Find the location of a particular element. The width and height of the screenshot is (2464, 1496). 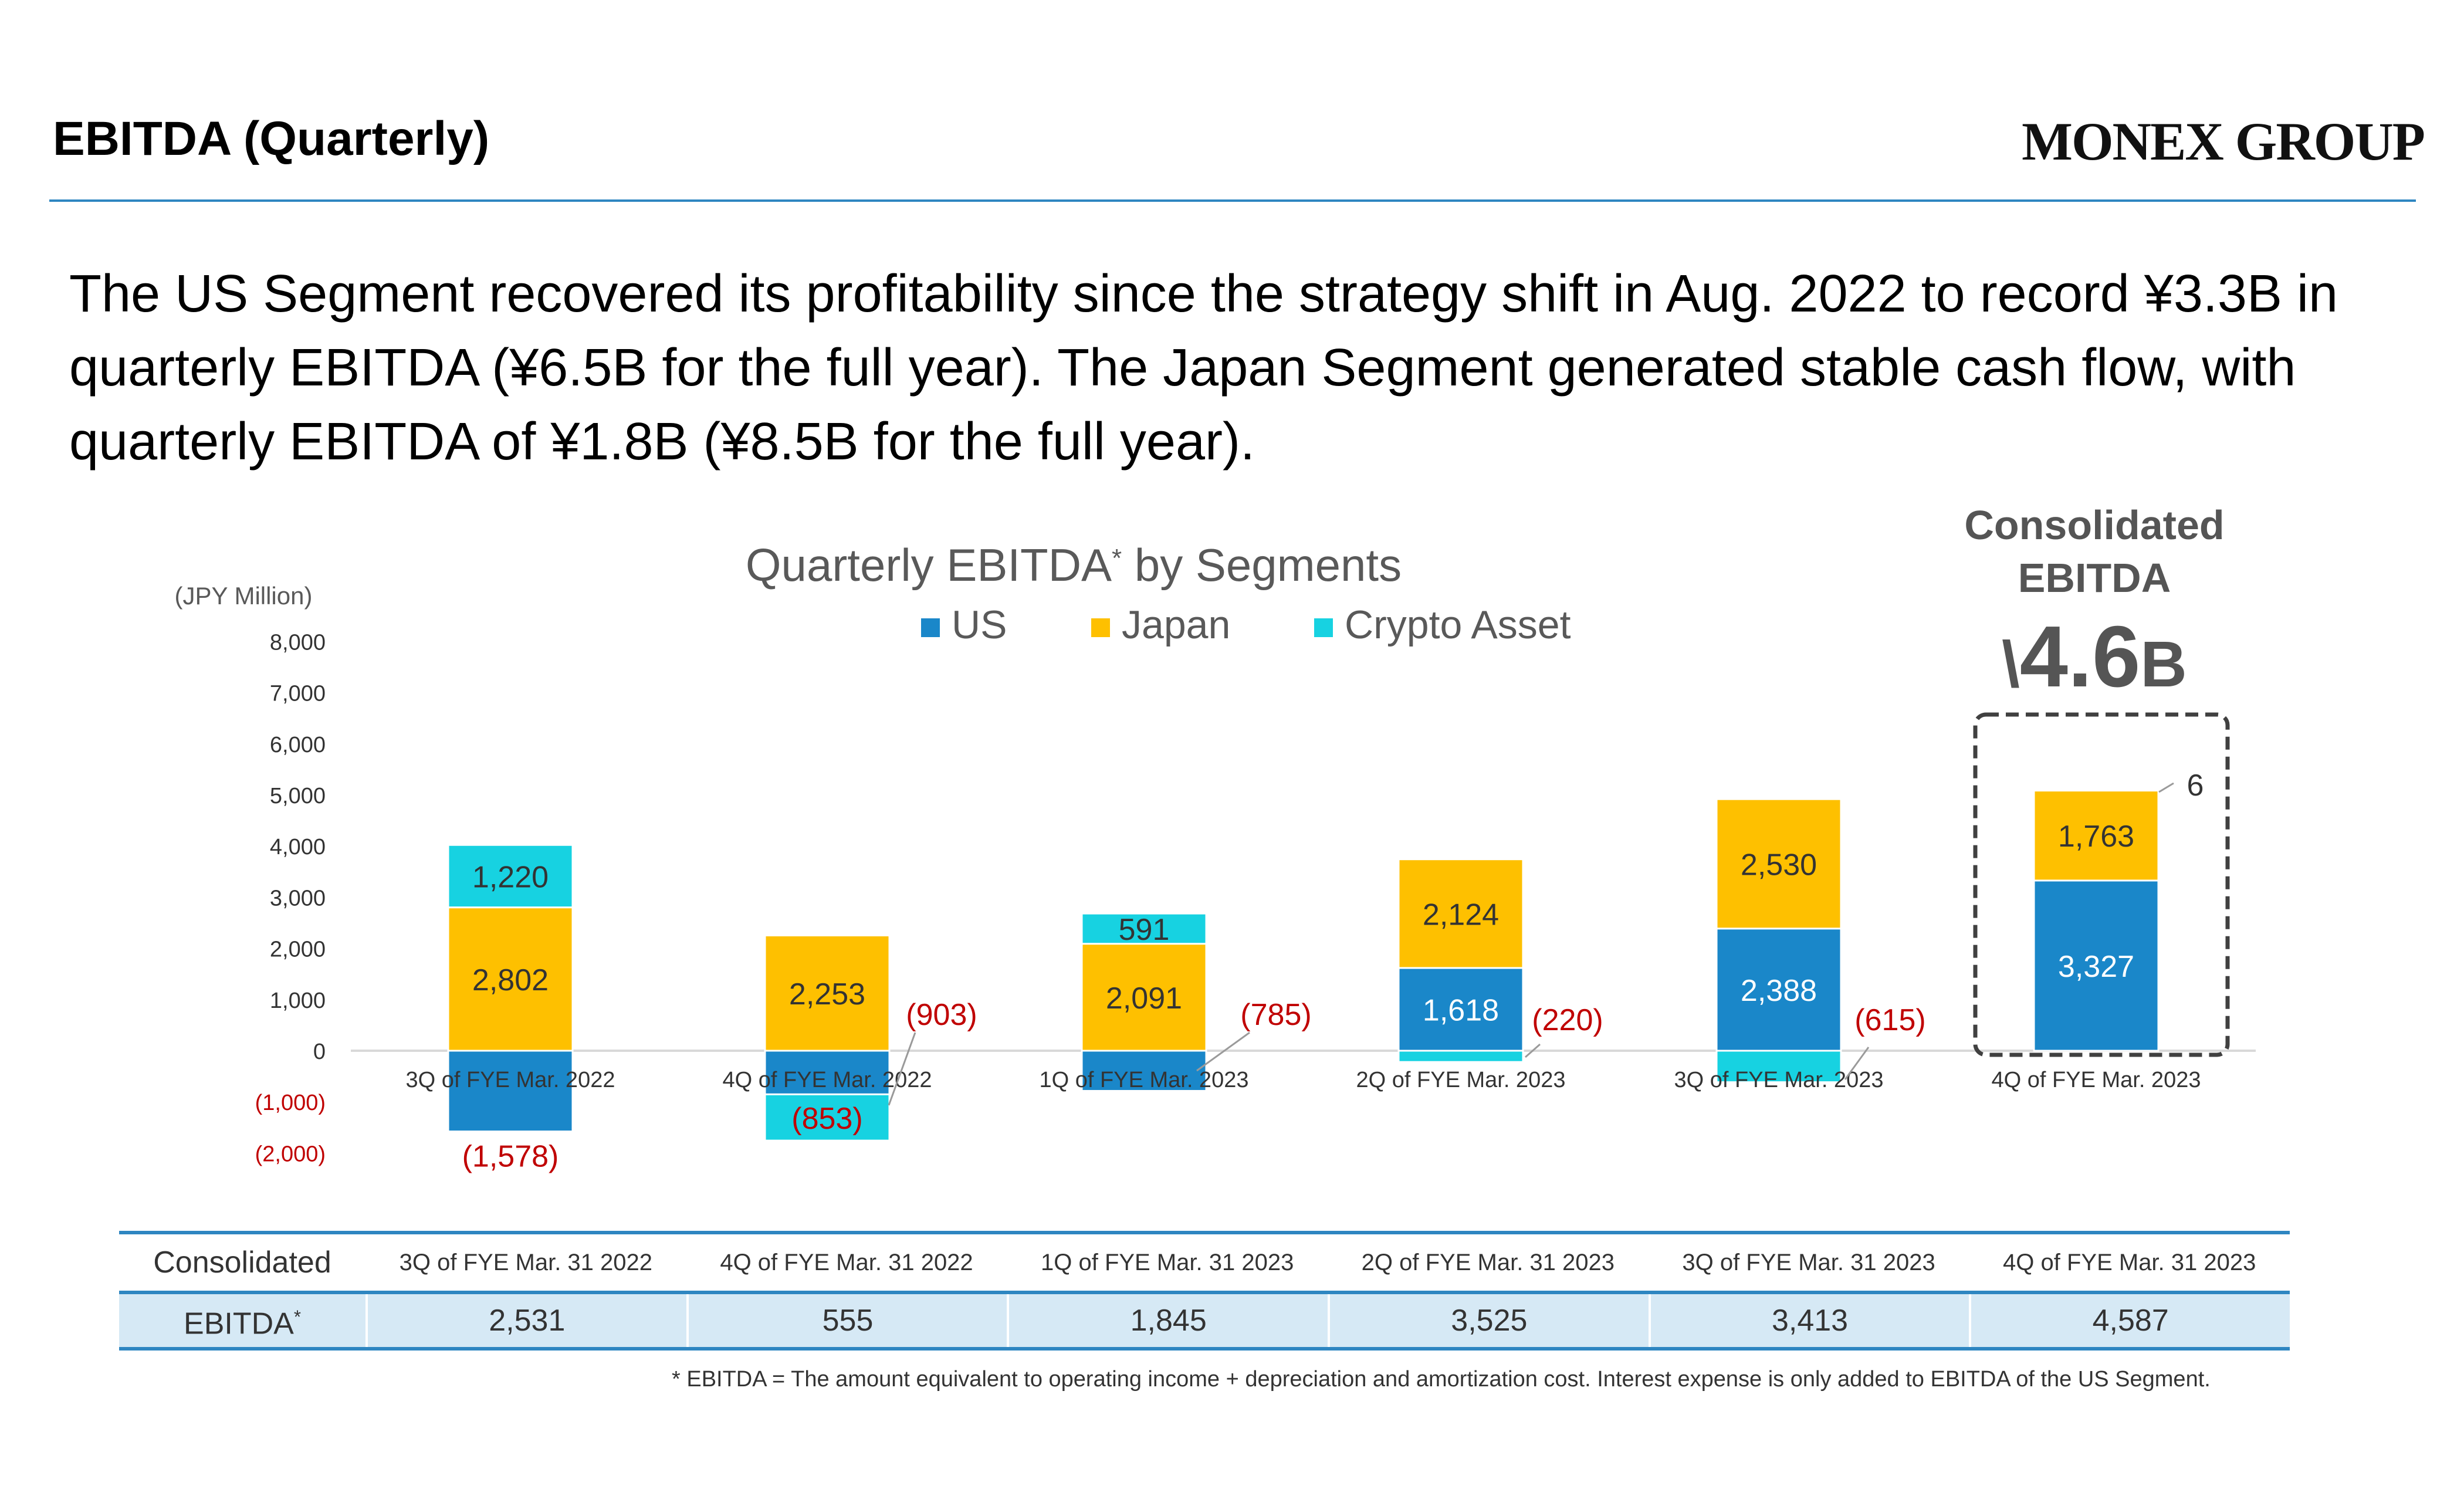

callout-label: (615) is located at coordinates (1889, 1020).